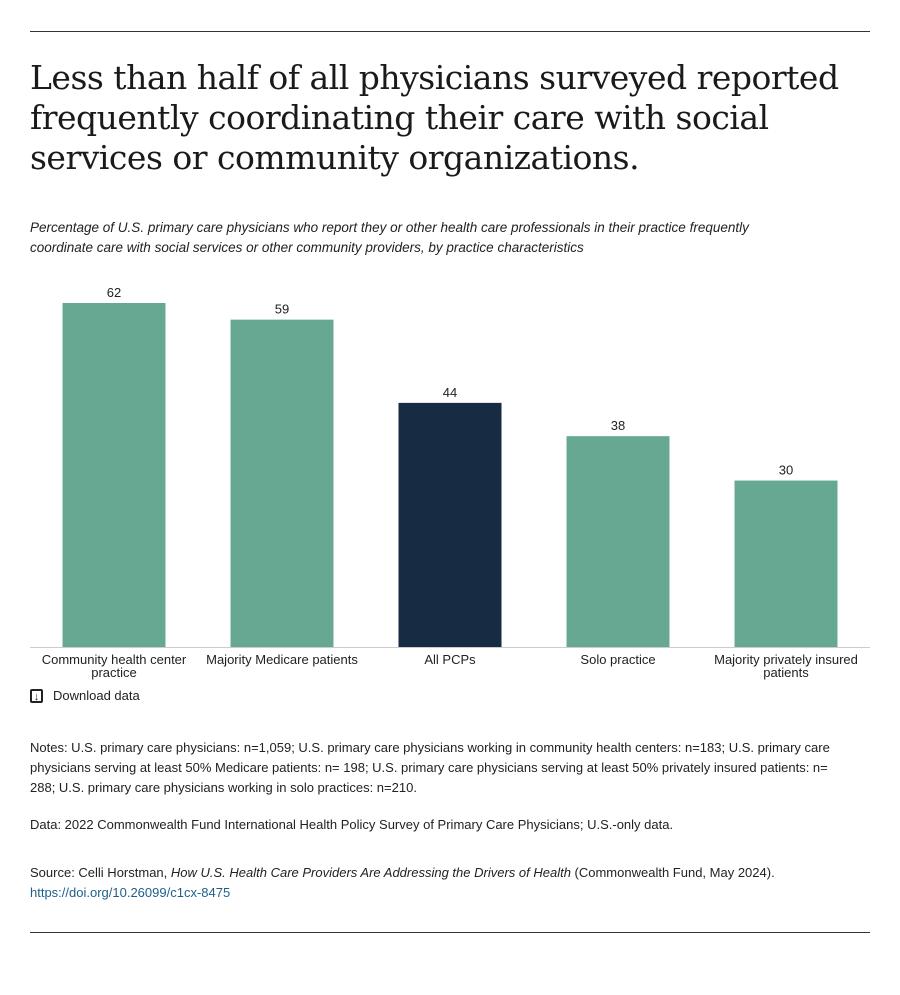  Describe the element at coordinates (282, 659) in the screenshot. I see `category-label: Majority Medicare patients` at that location.